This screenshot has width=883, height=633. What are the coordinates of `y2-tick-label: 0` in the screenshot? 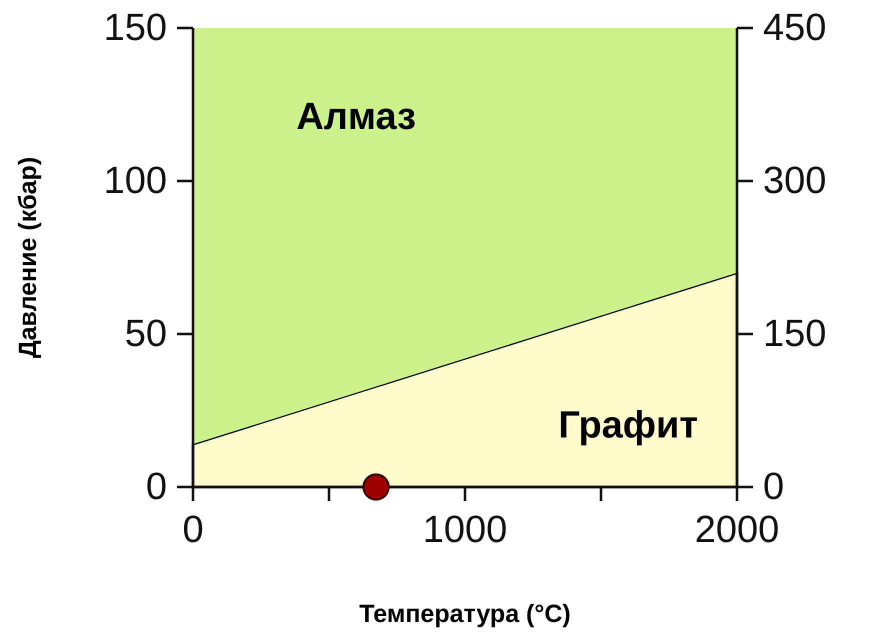 It's located at (773, 487).